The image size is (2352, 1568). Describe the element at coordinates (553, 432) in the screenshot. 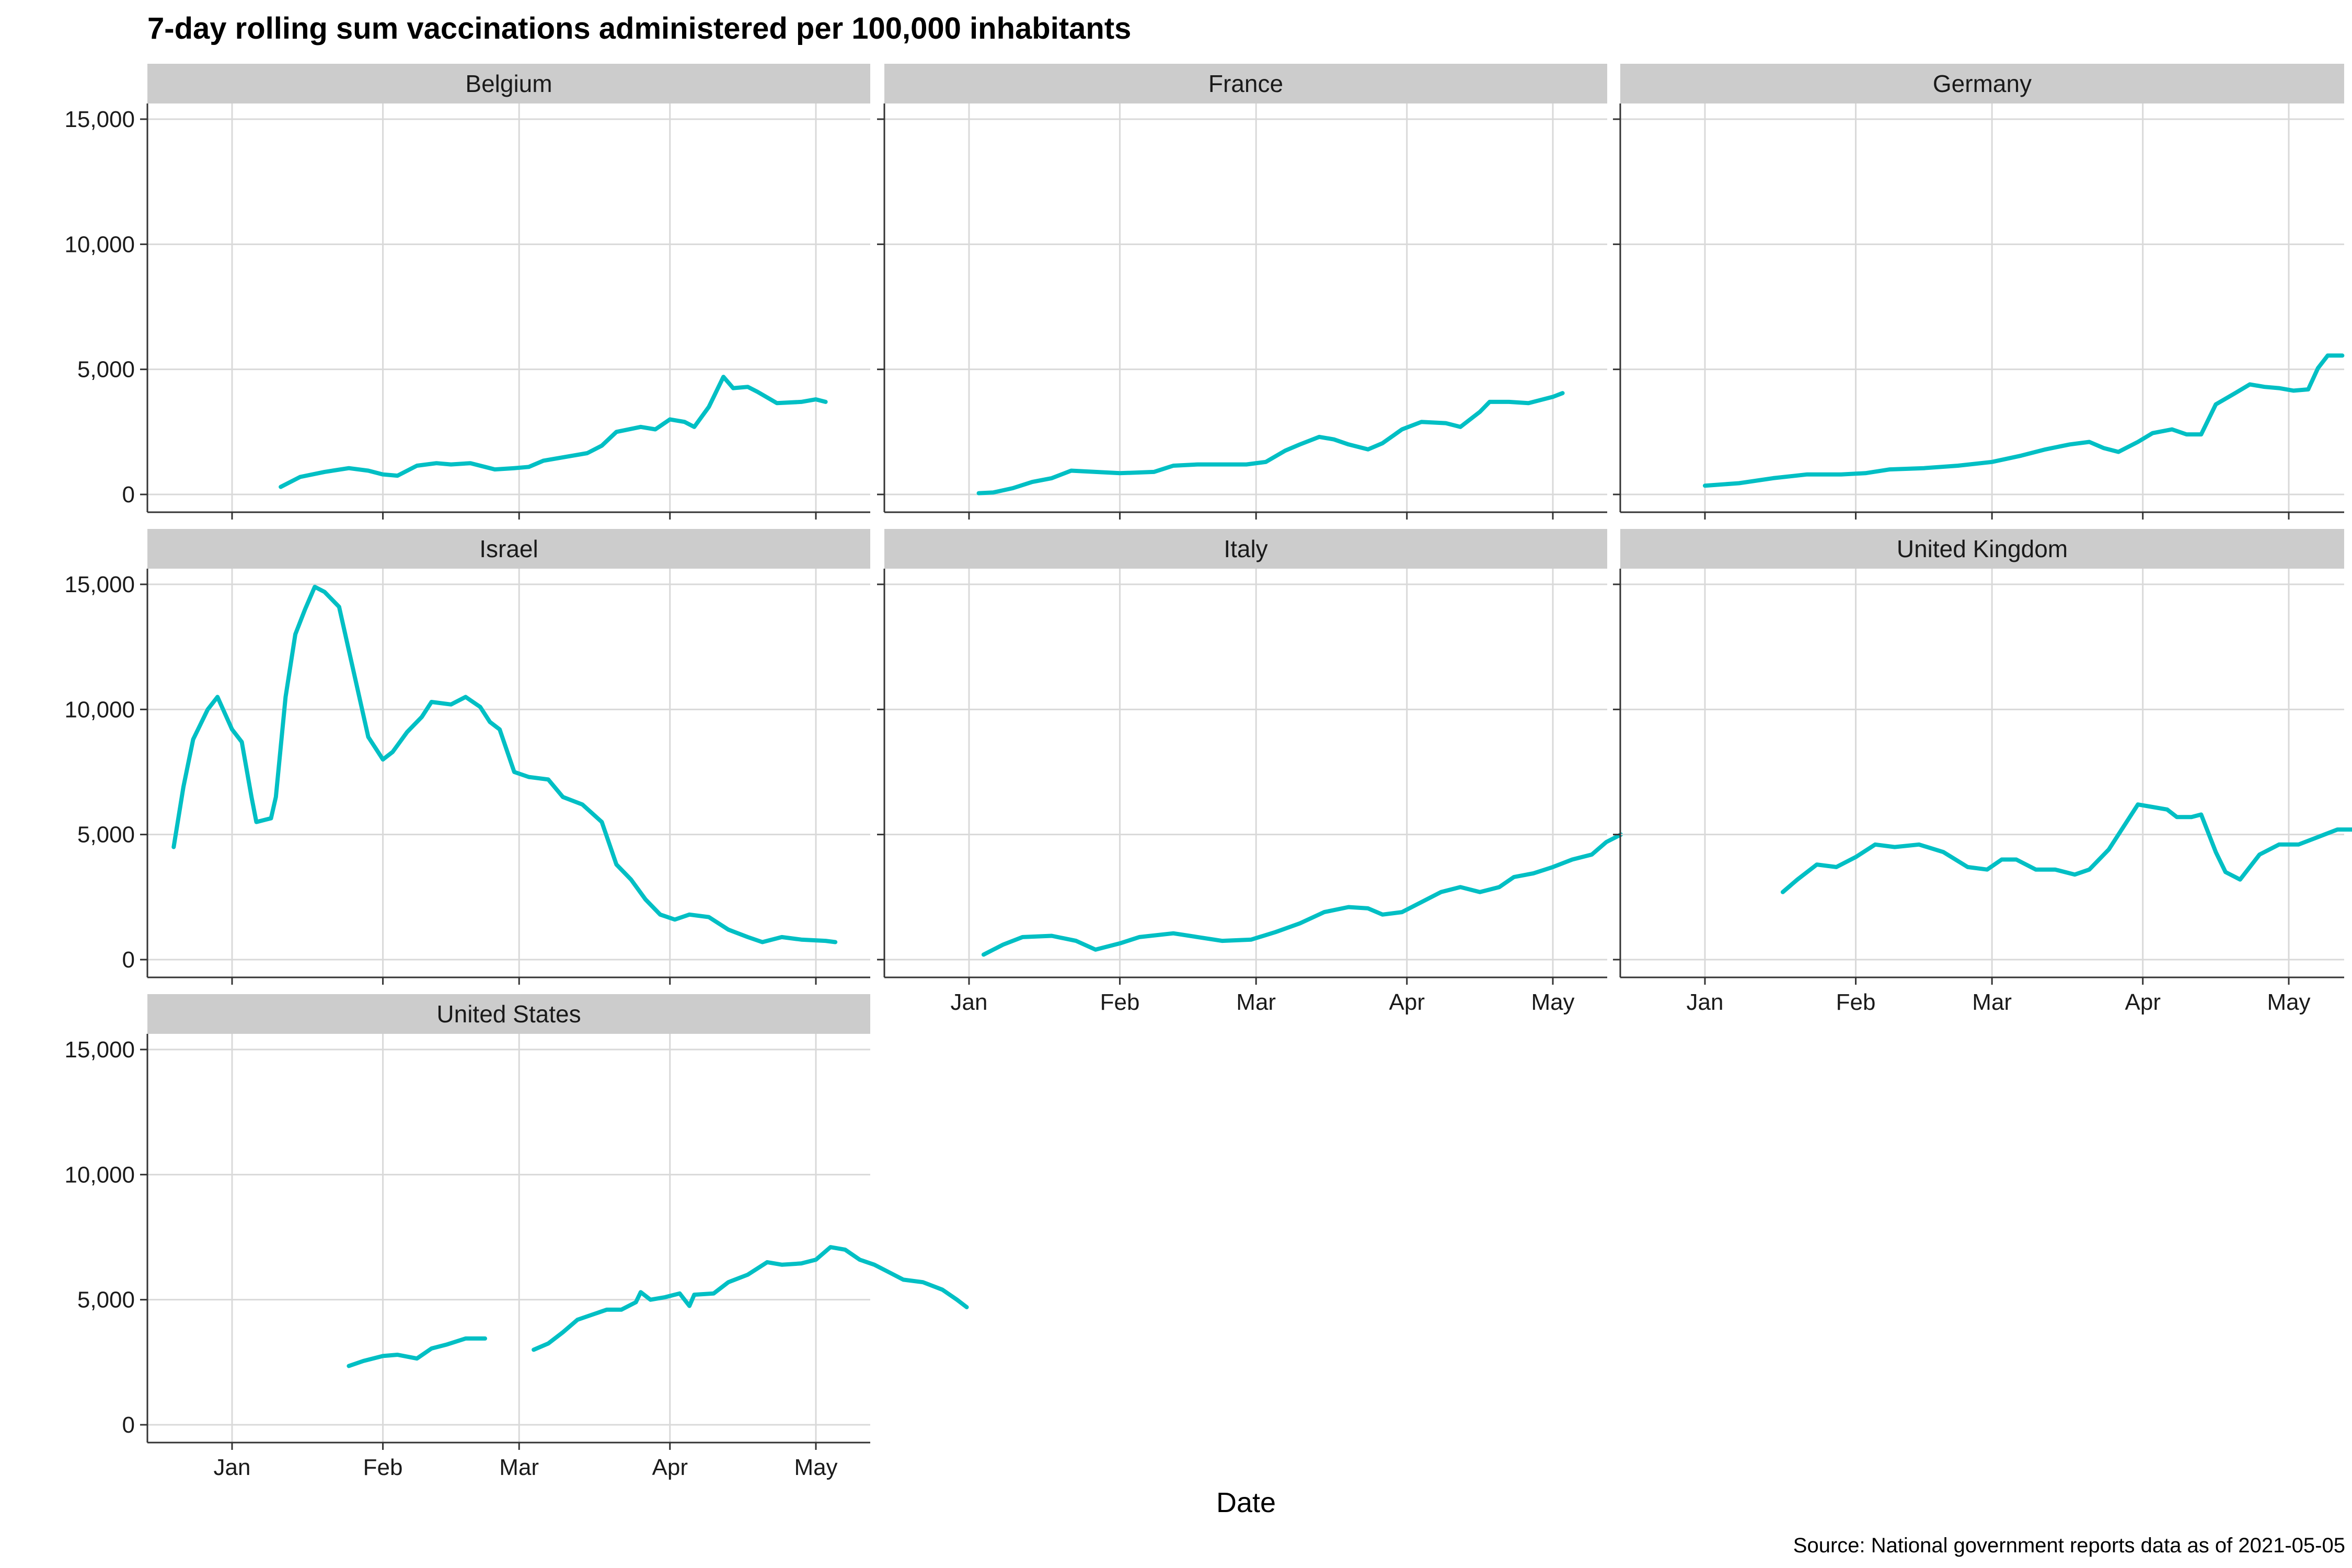

I see `series-line-belgium` at that location.